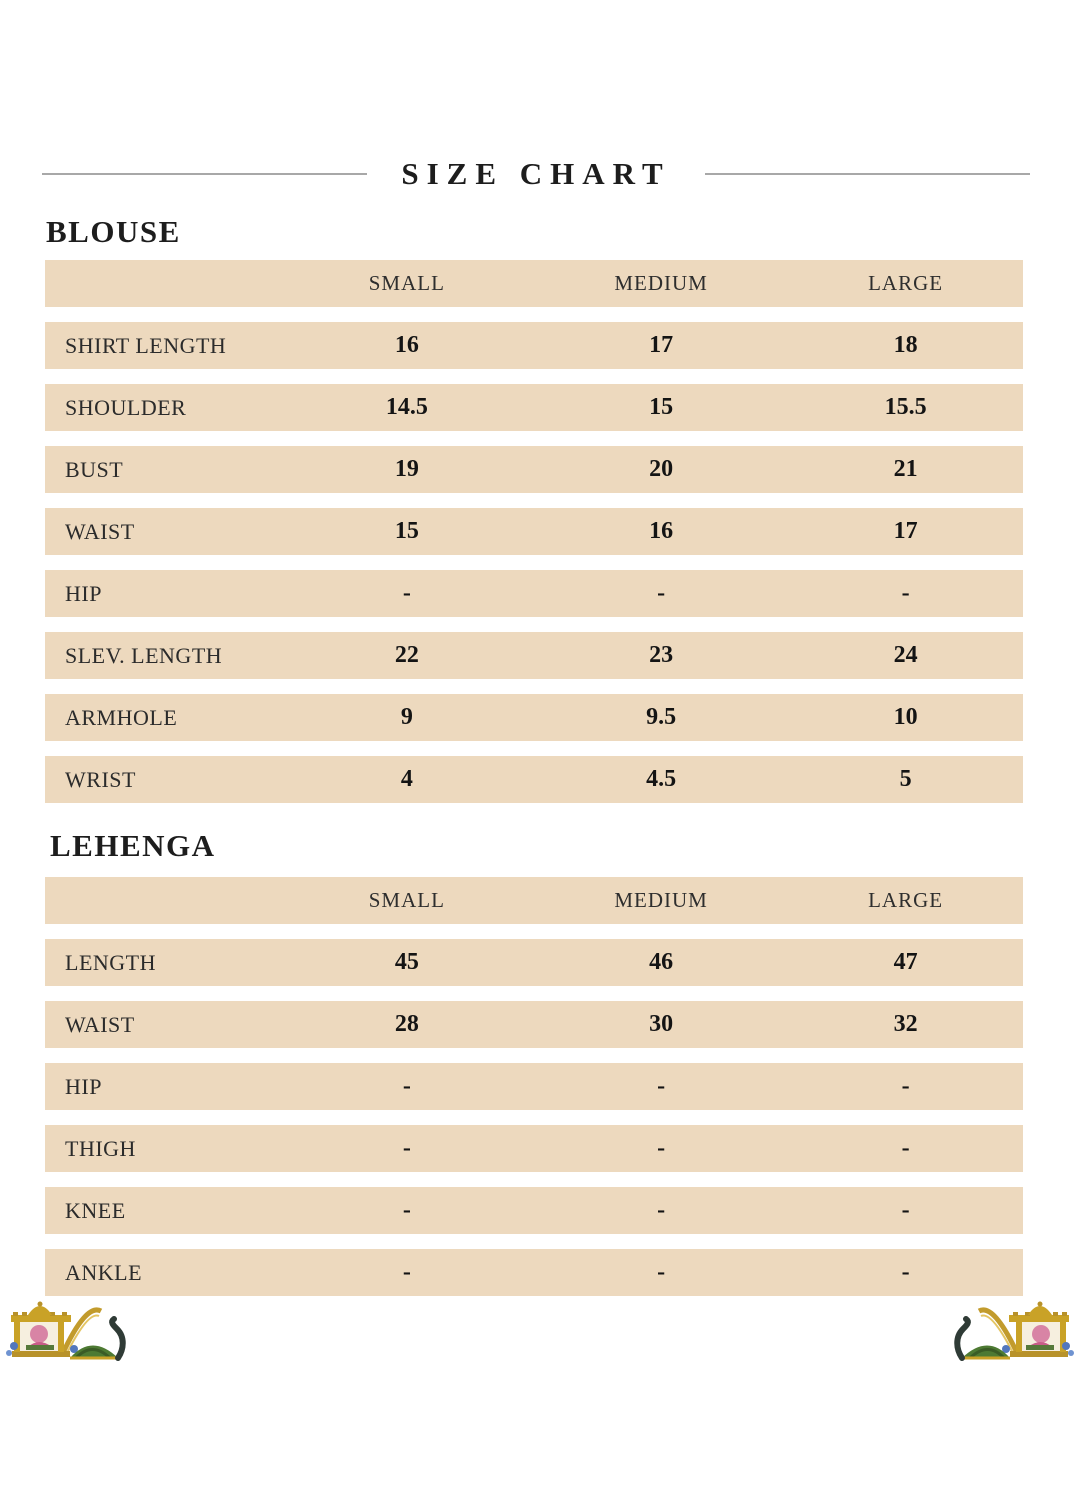  Describe the element at coordinates (534, 1148) in the screenshot. I see `table-row: THIGH - - -` at that location.